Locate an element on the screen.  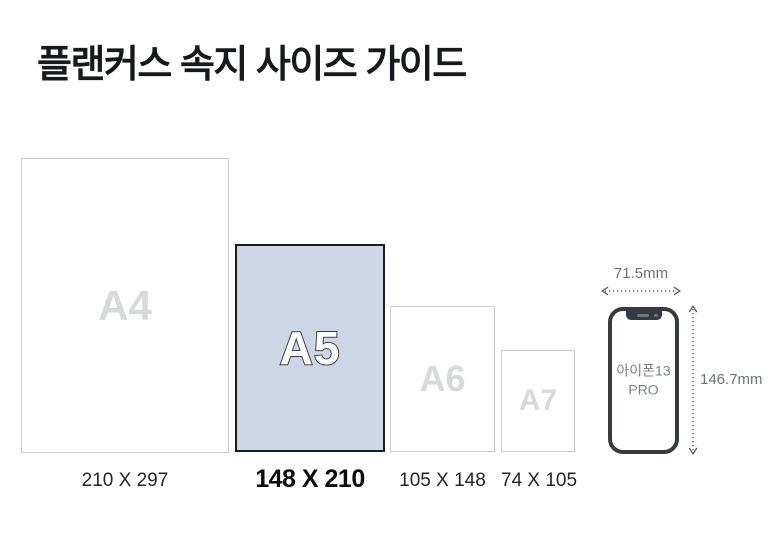
paper-a6: A6 is located at coordinates (442, 379).